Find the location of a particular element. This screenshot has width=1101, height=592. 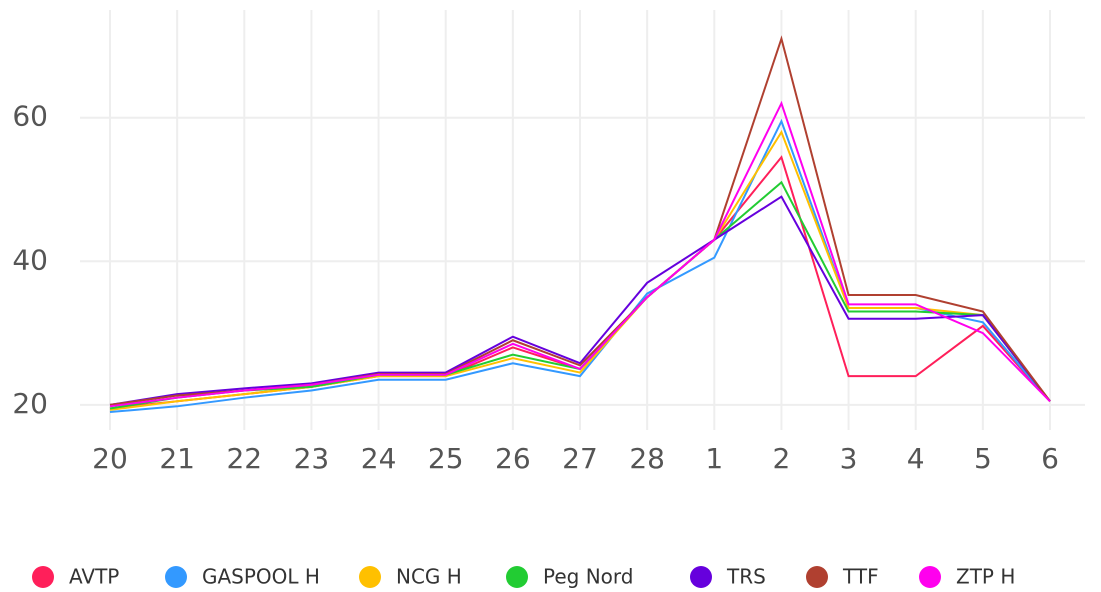

x-tick-label: 27 is located at coordinates (580, 458).